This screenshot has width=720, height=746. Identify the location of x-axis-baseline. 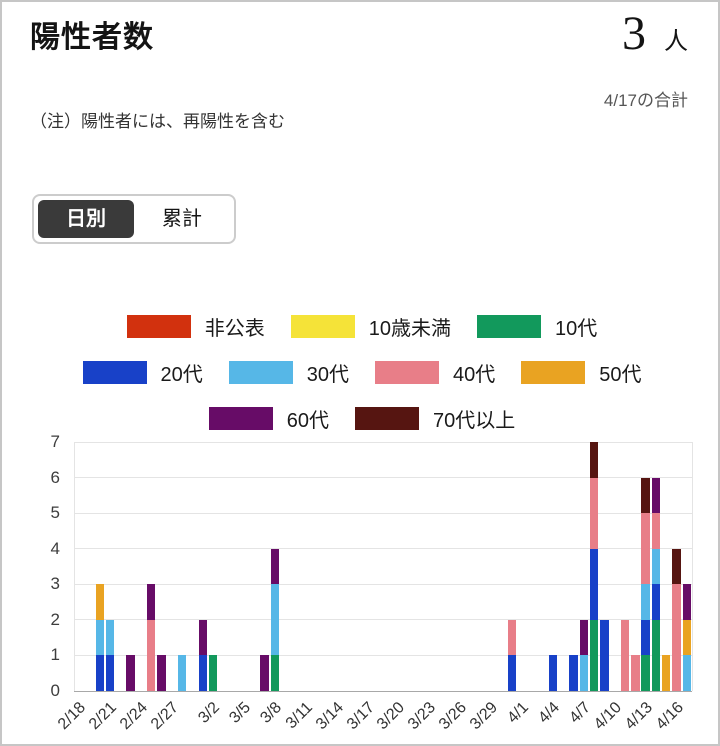
(383, 691).